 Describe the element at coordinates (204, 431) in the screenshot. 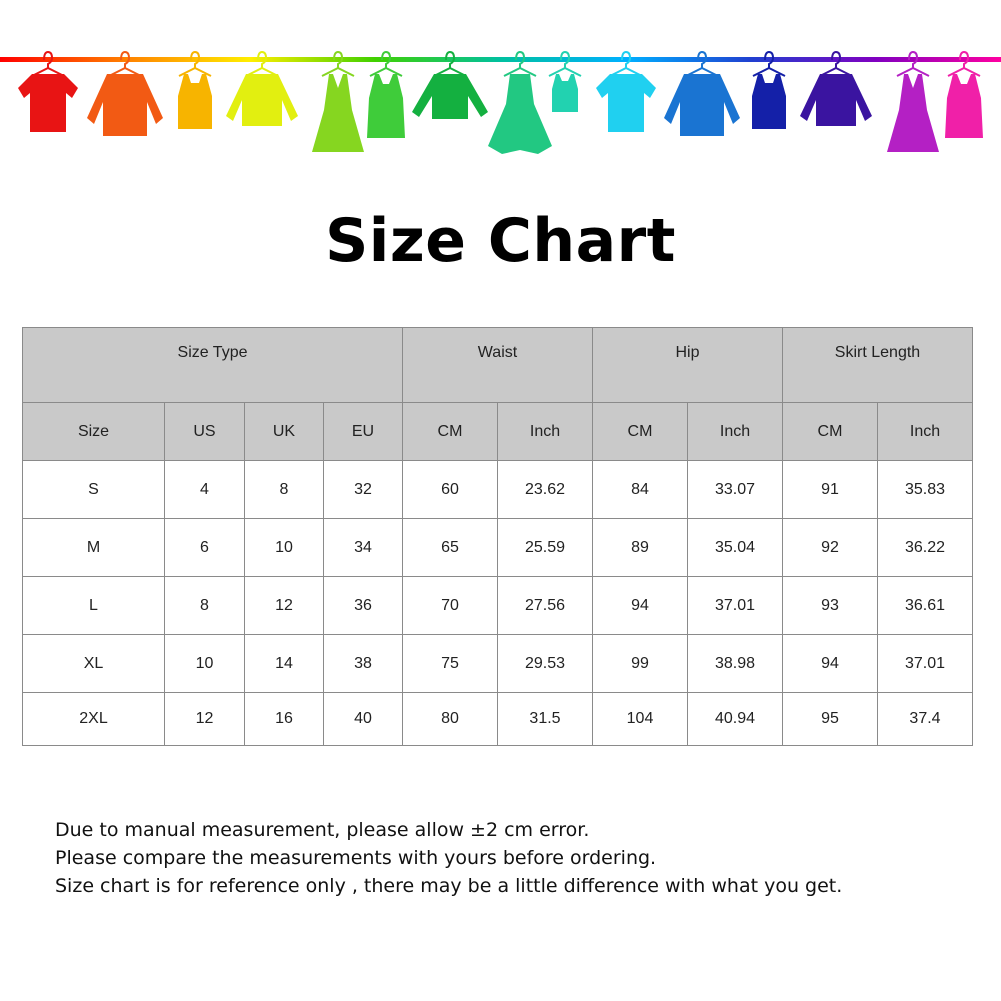

I see `sub-header-cell: US` at that location.